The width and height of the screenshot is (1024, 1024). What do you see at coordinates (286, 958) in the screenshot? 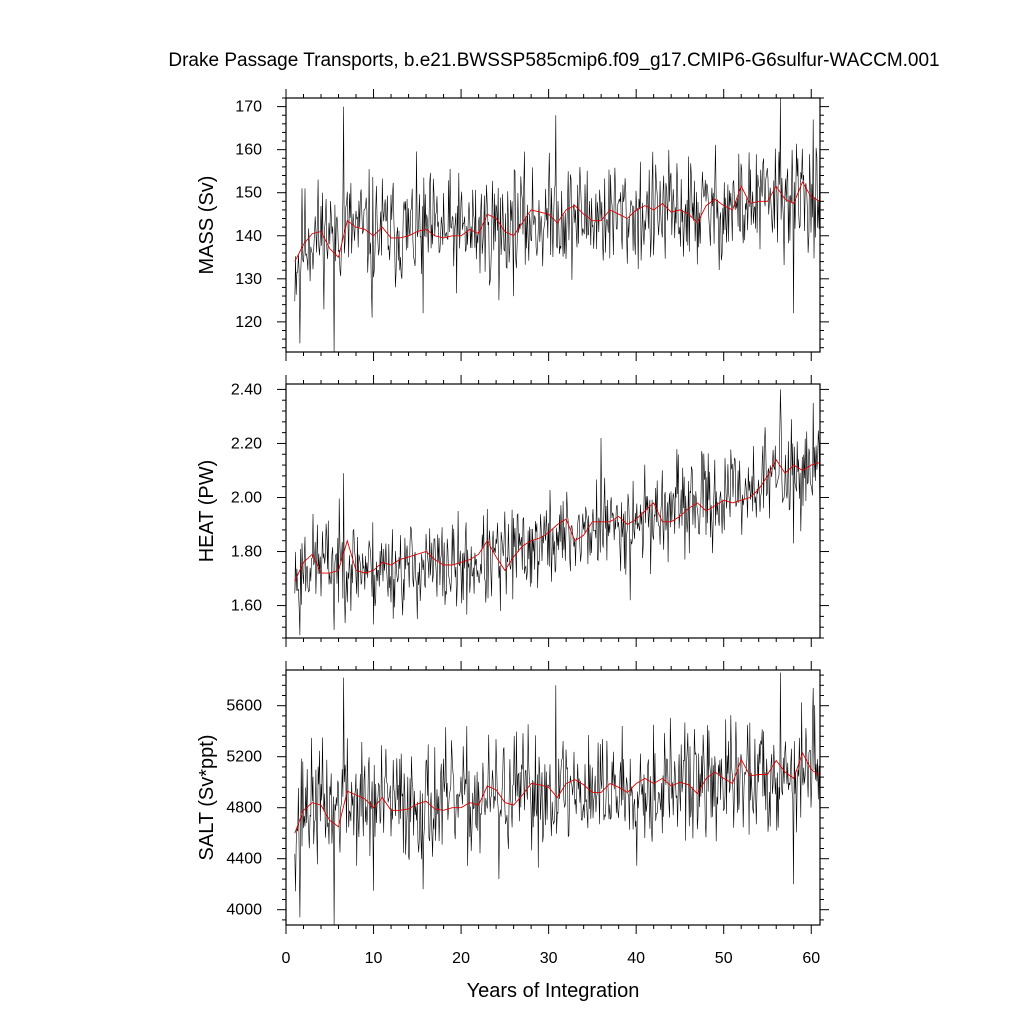
I see `salt-xtick-label: 0` at bounding box center [286, 958].